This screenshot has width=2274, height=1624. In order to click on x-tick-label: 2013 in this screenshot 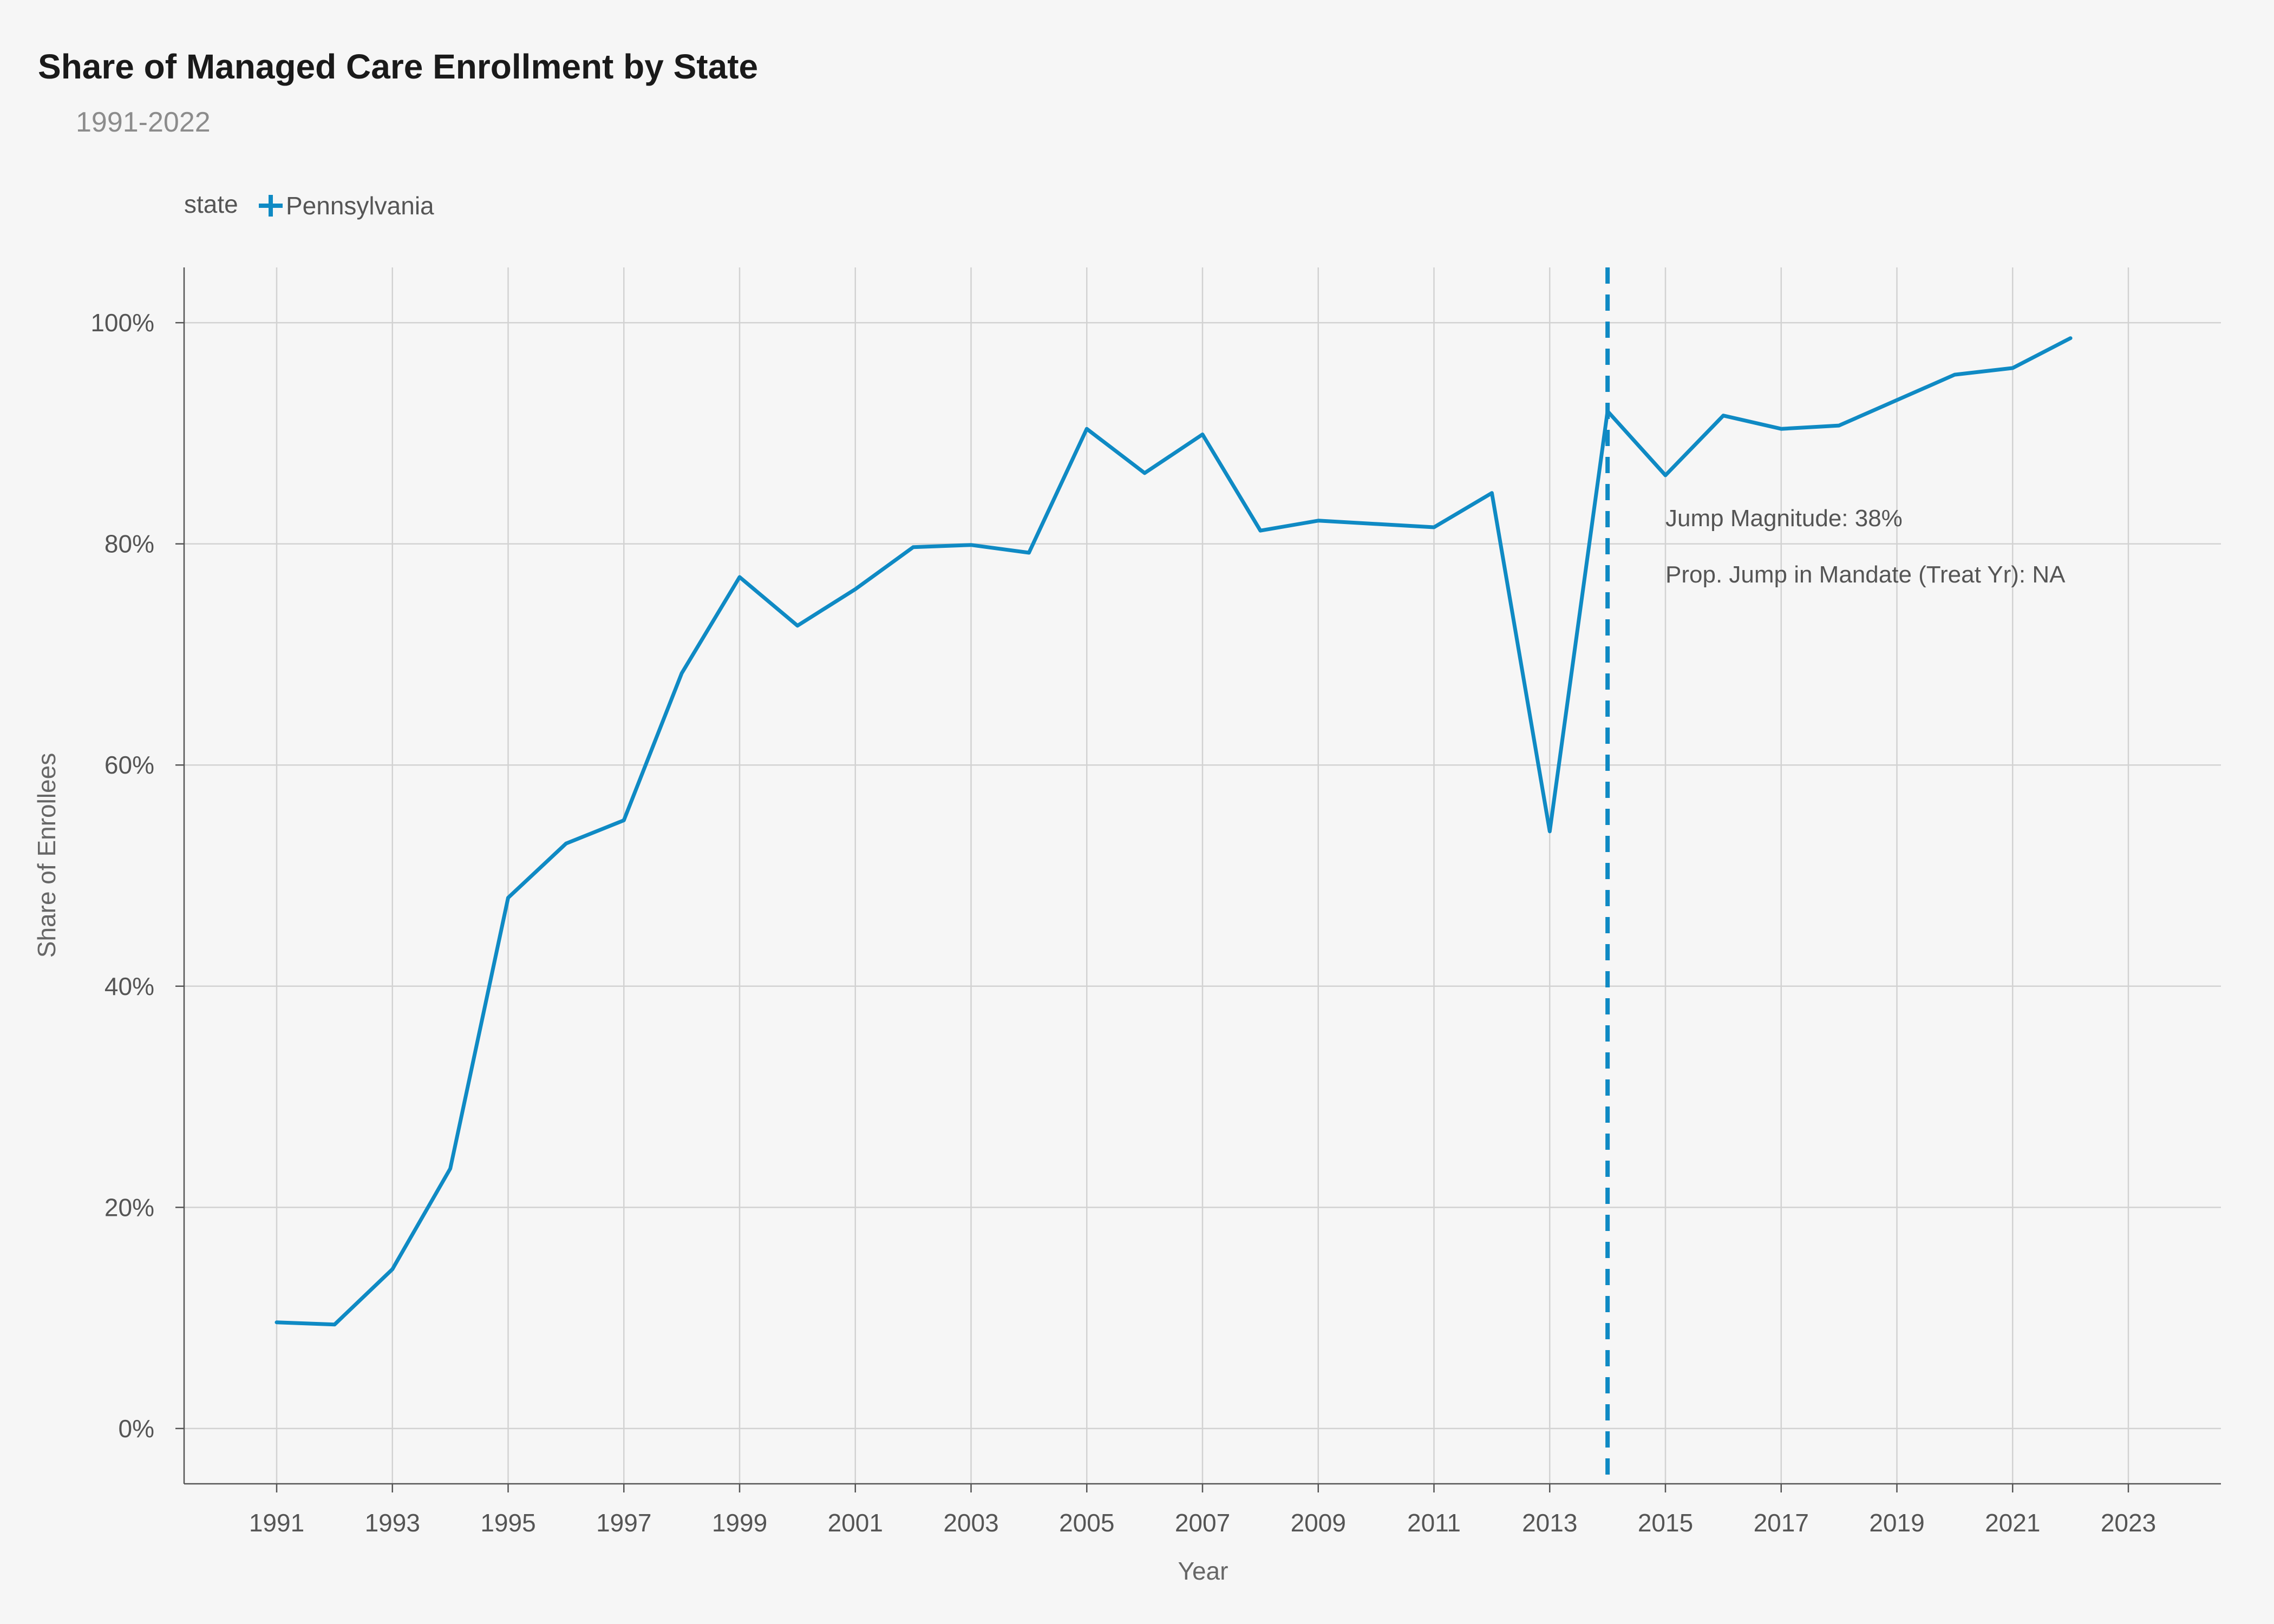, I will do `click(1550, 1523)`.